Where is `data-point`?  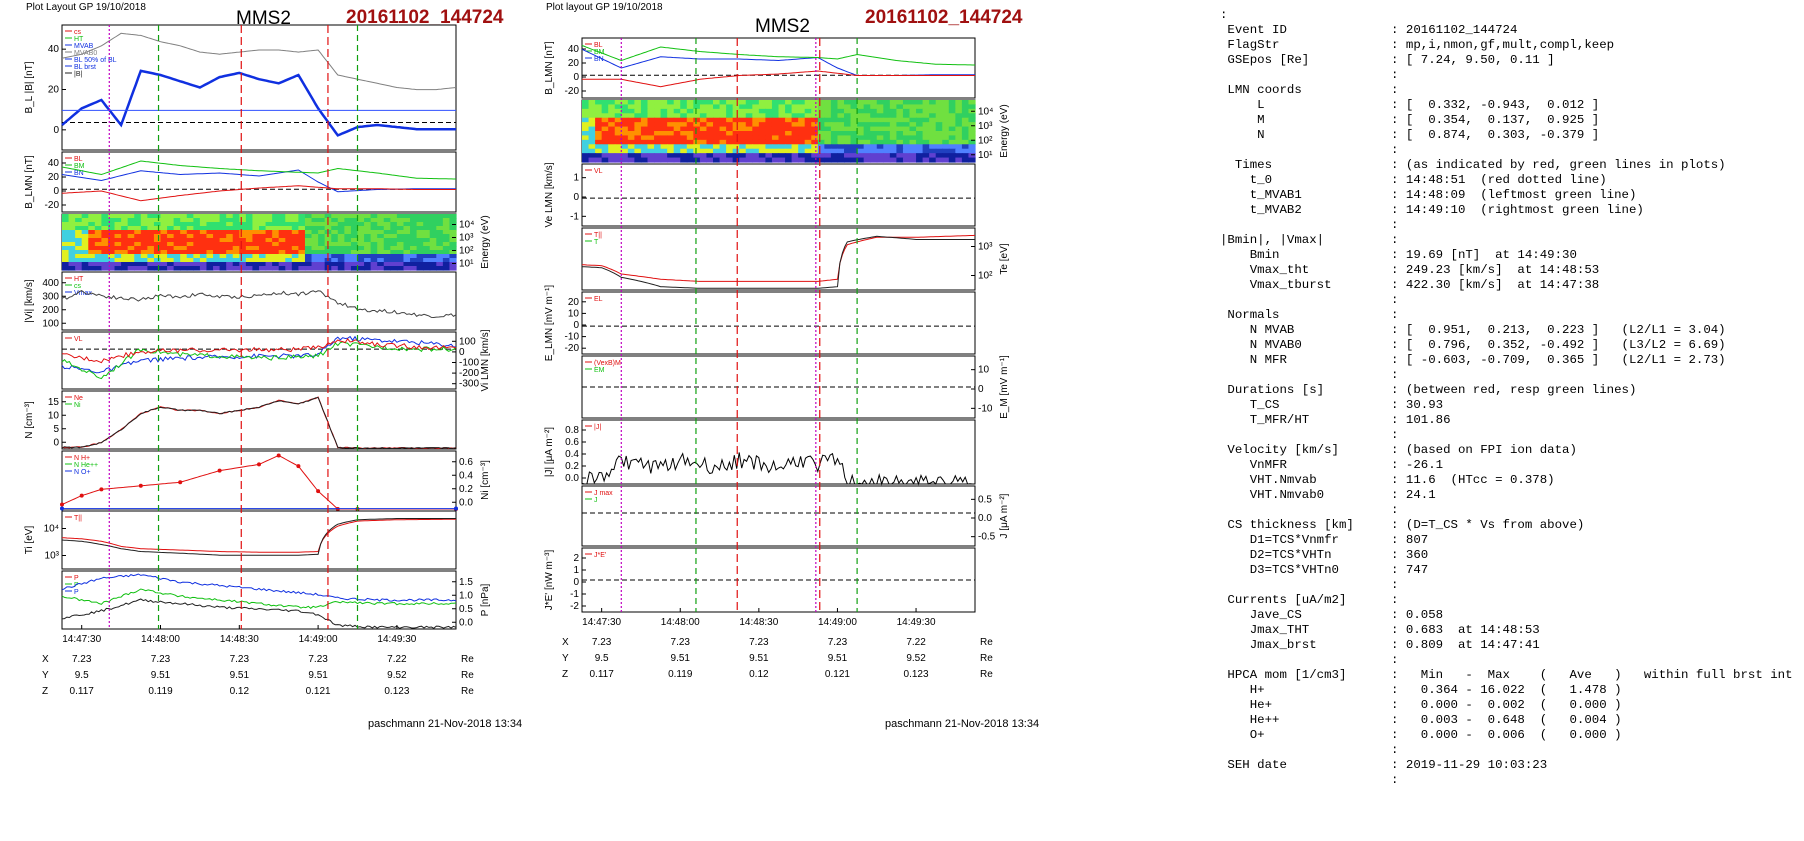
data-point is located at coordinates (259, 464).